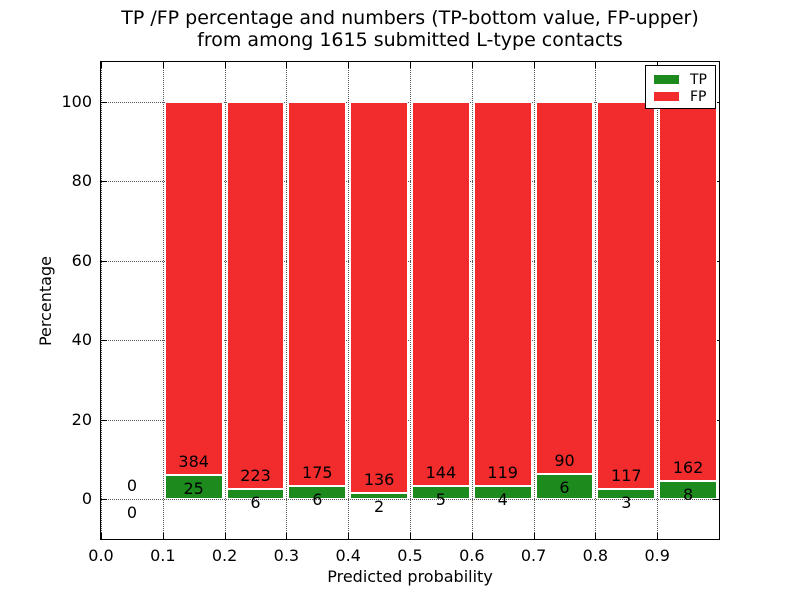 Image resolution: width=800 pixels, height=600 pixels. I want to click on fp-count-label: 175, so click(317, 473).